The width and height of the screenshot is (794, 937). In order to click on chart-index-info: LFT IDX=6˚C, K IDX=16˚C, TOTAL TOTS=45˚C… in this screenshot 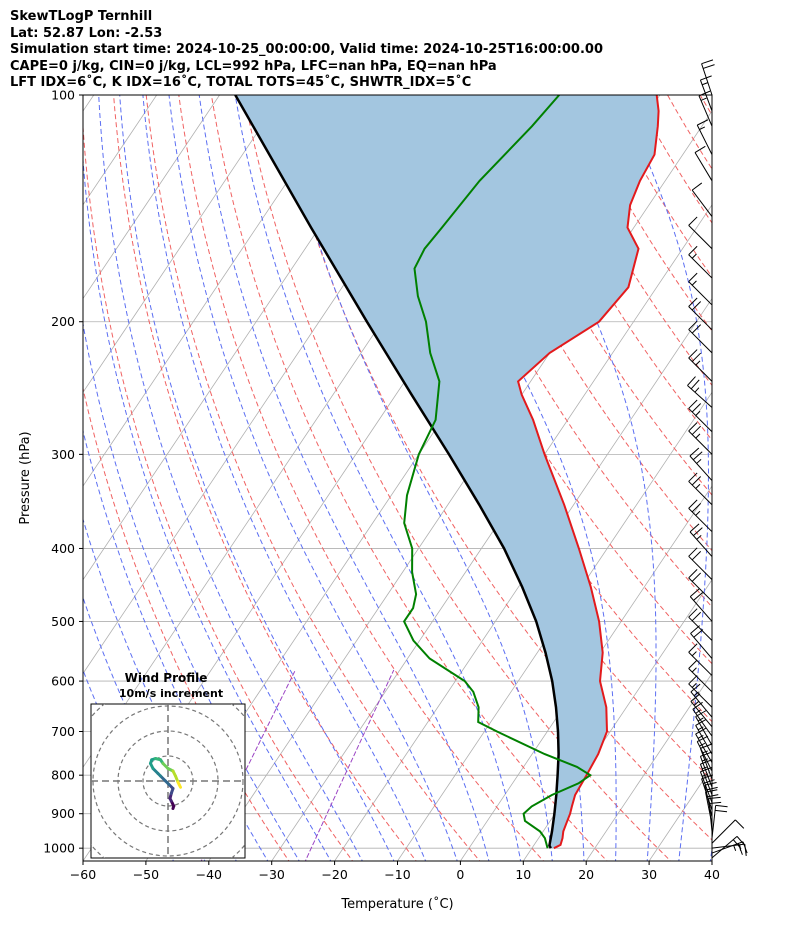, I will do `click(241, 82)`.